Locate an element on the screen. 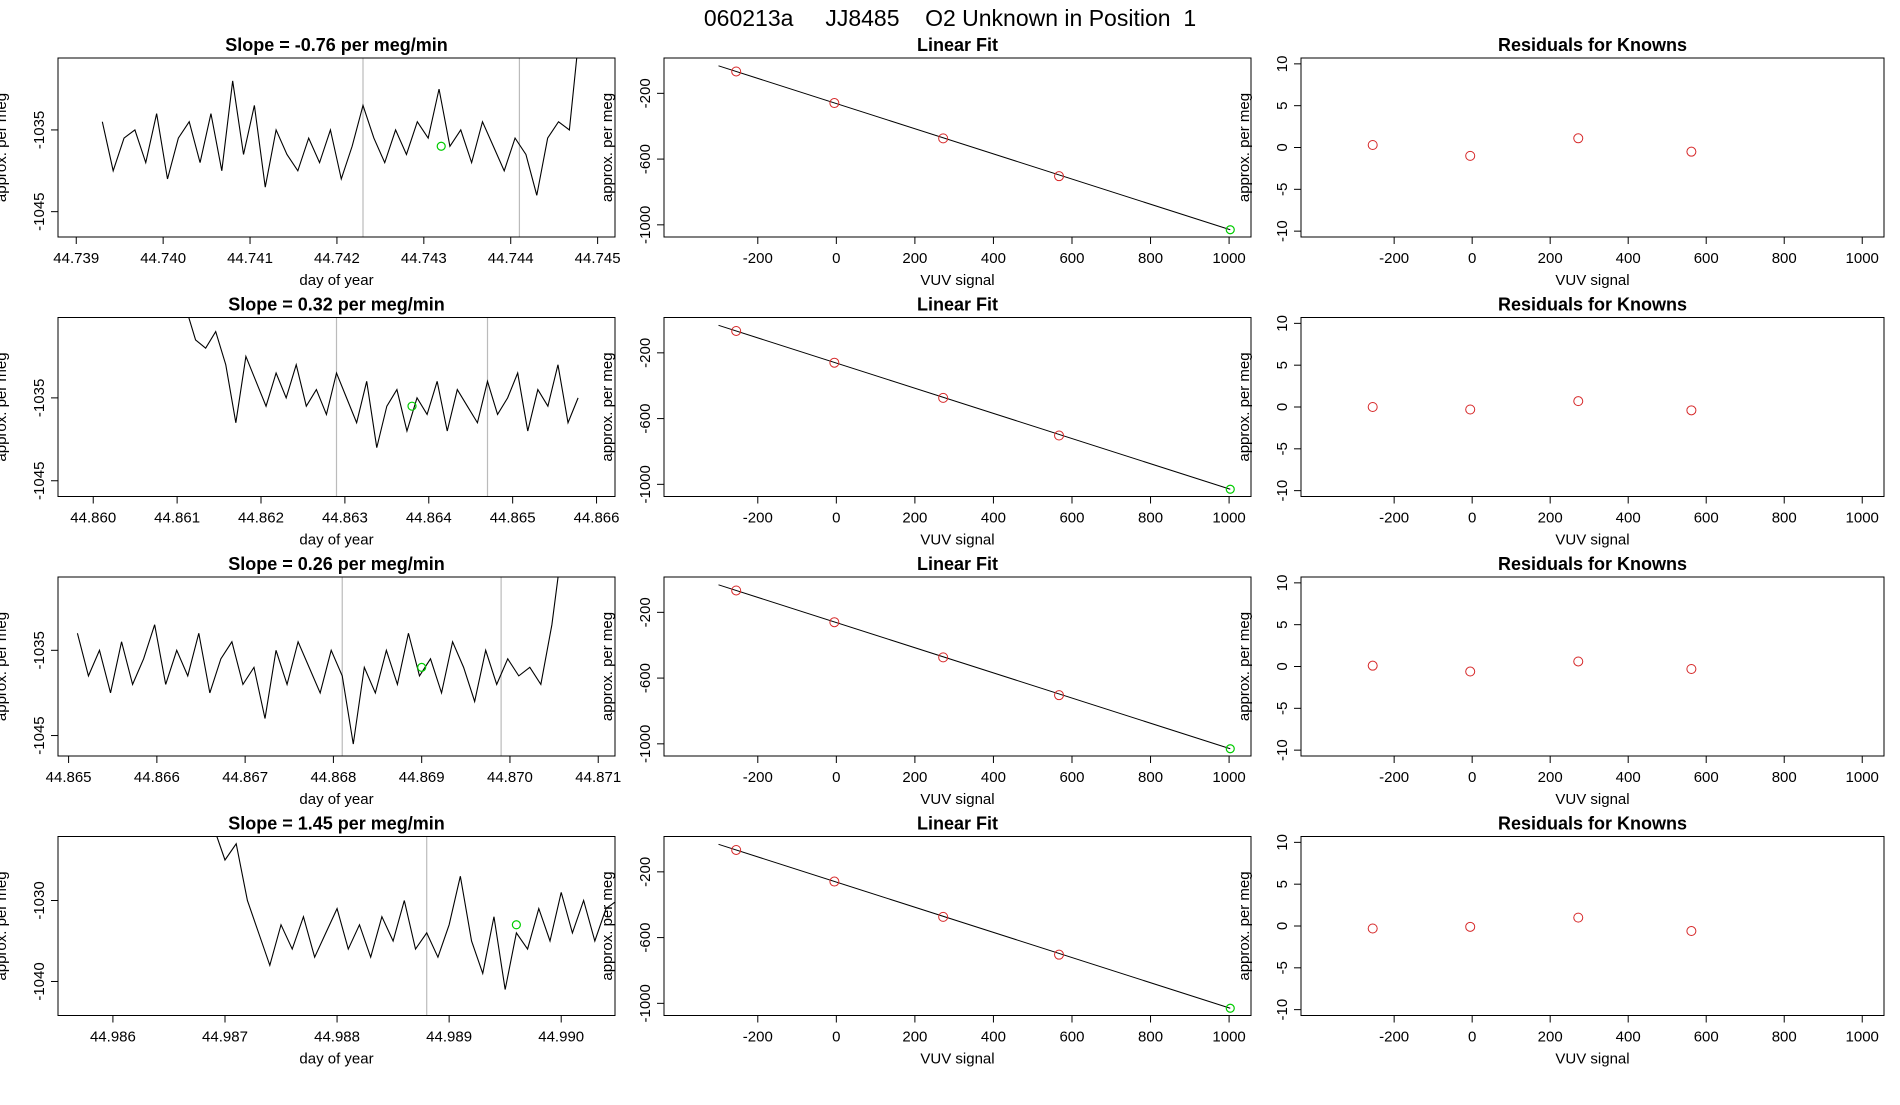 This screenshot has width=1900, height=1105. x-tick-label: 44.865 is located at coordinates (69, 777).